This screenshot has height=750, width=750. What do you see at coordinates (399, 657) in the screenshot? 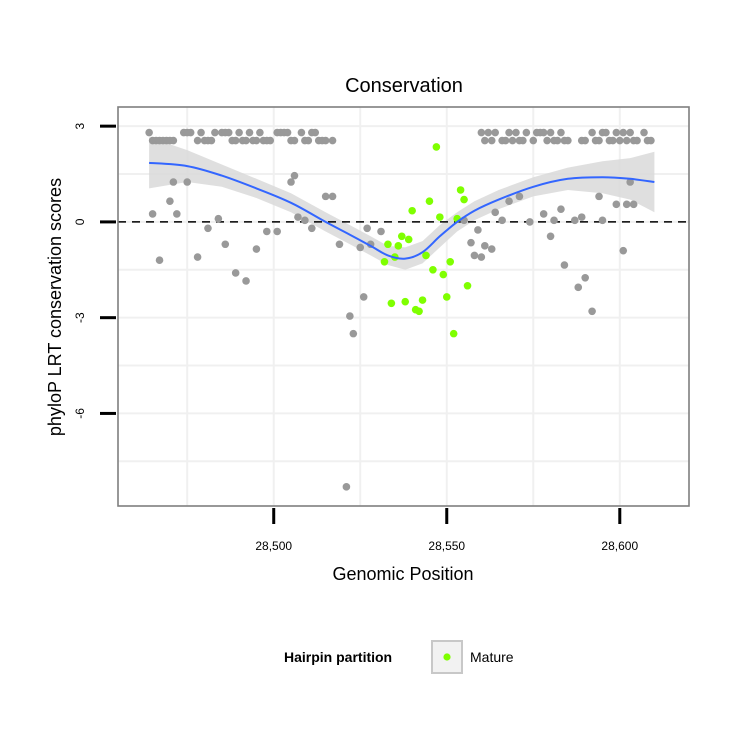
I see `legend: Hairpin partition Mature` at bounding box center [399, 657].